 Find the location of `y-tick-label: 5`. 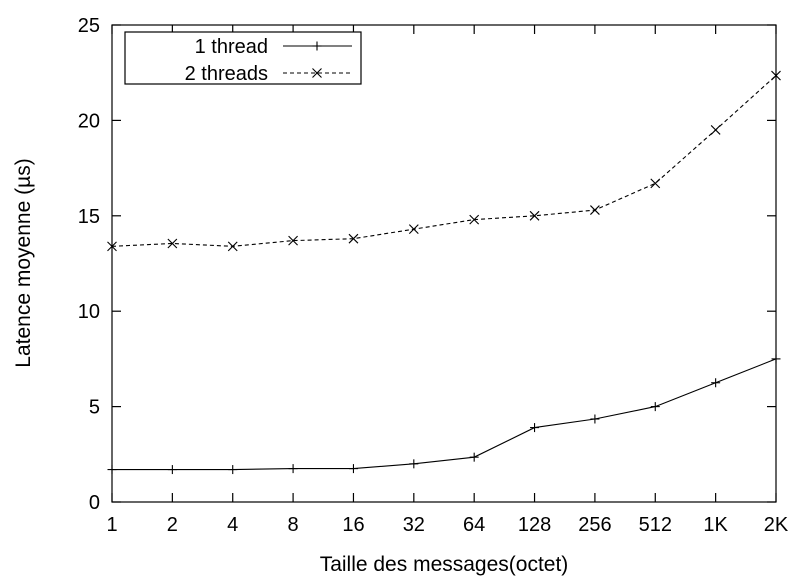

y-tick-label: 5 is located at coordinates (94, 408).